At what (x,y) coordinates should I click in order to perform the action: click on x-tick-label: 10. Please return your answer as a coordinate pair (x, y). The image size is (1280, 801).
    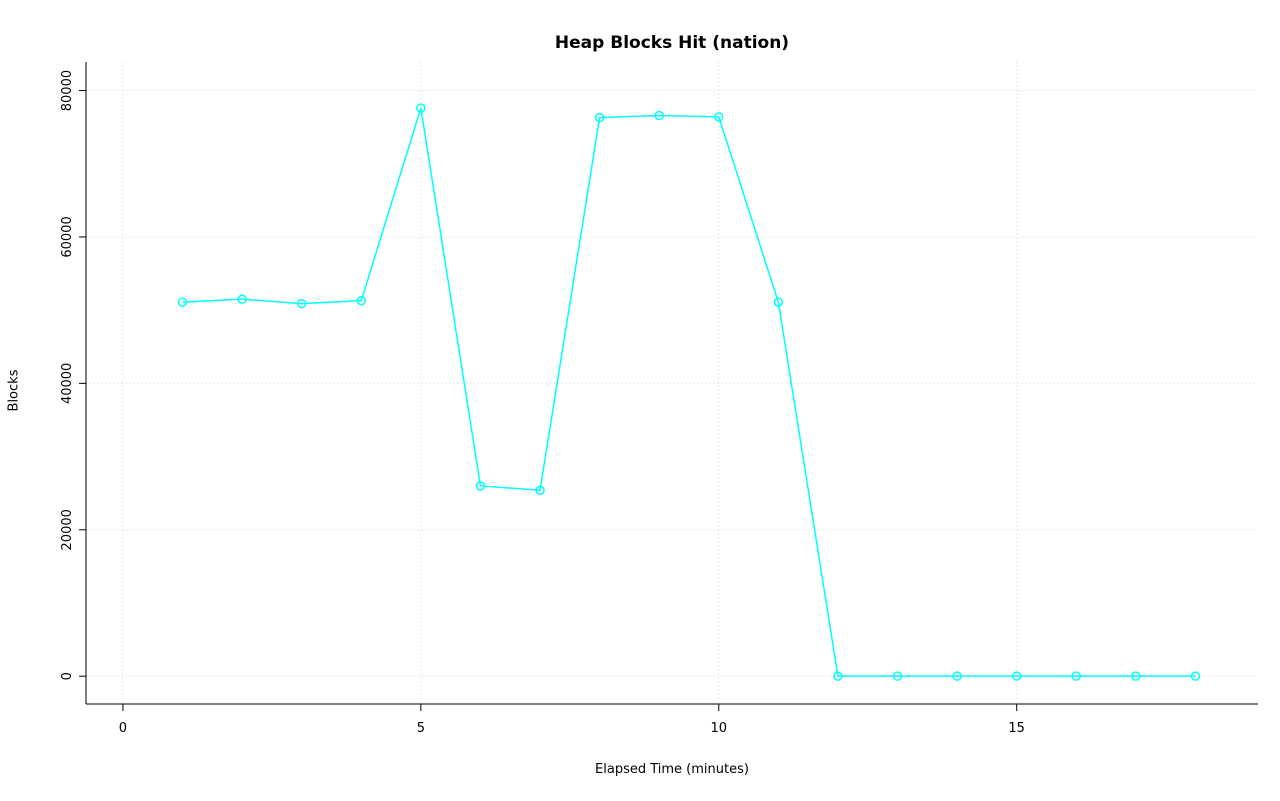
    Looking at the image, I should click on (718, 728).